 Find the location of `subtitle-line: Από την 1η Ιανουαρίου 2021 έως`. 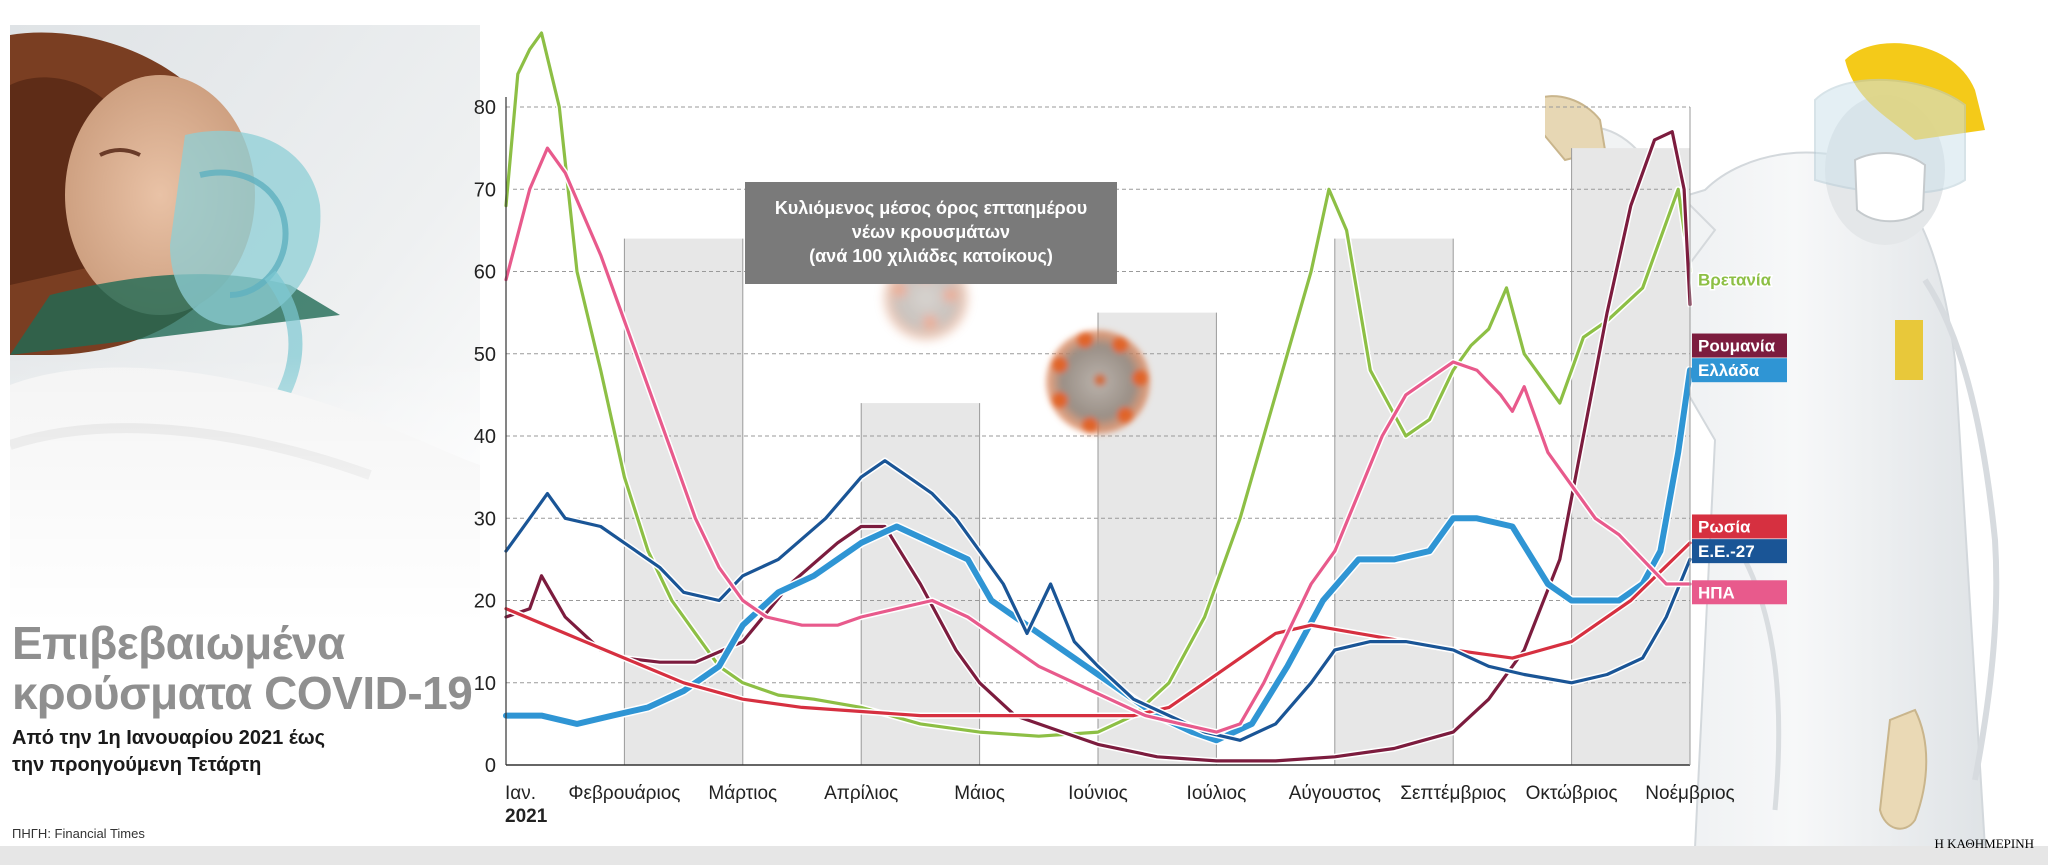

subtitle-line: Από την 1η Ιανουαρίου 2021 έως is located at coordinates (169, 738).